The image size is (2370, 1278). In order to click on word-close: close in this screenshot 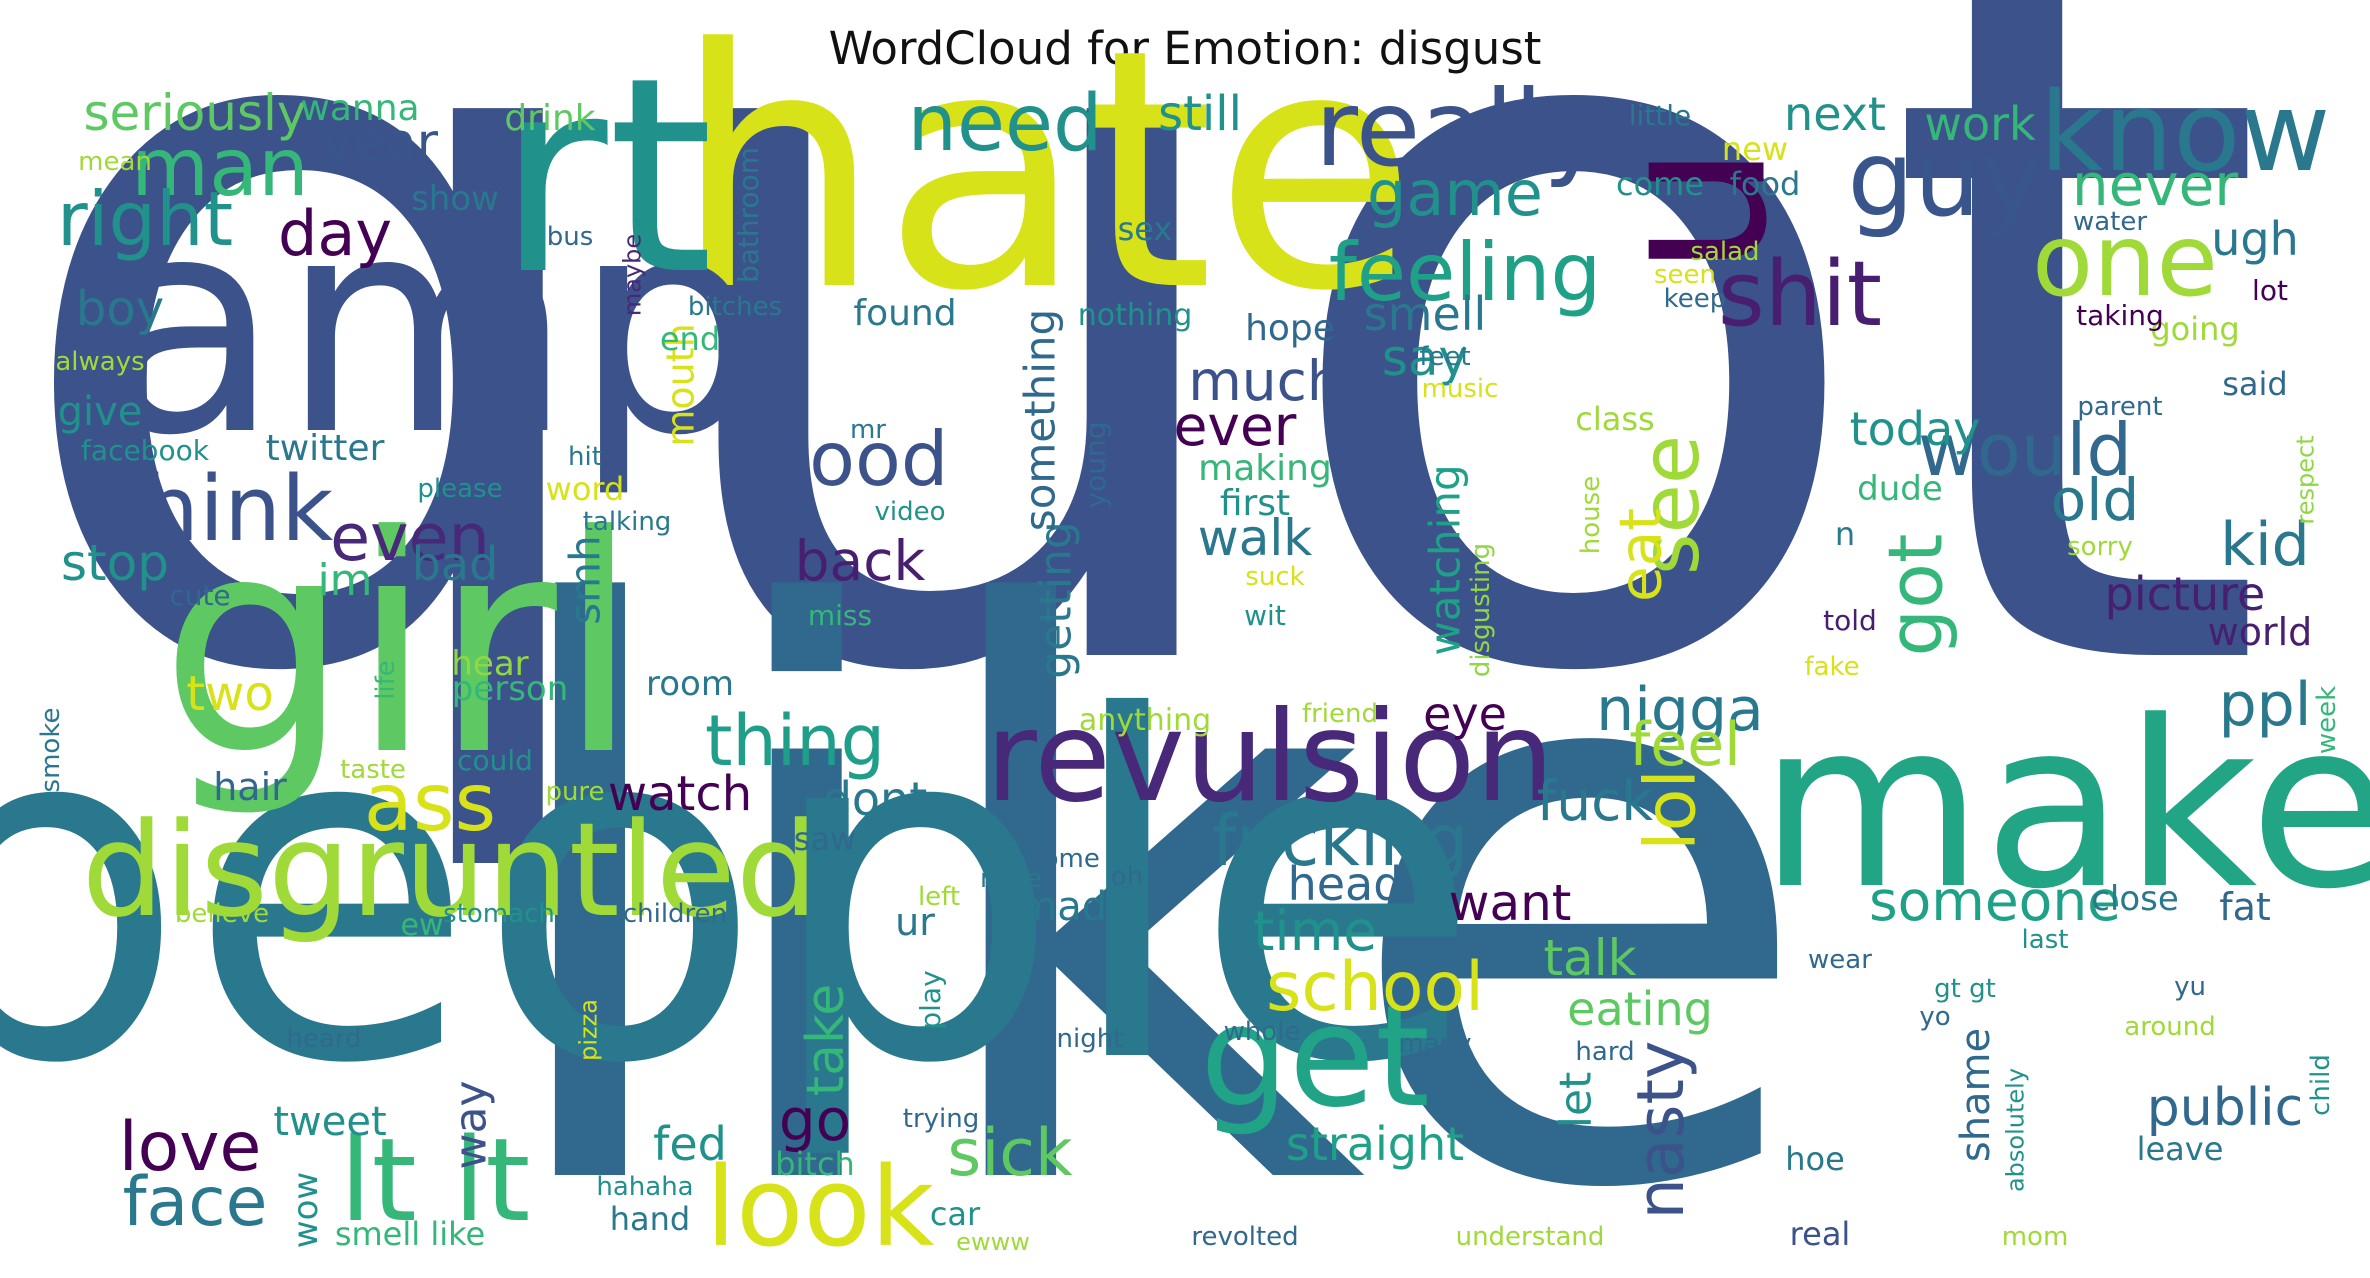, I will do `click(2135, 899)`.